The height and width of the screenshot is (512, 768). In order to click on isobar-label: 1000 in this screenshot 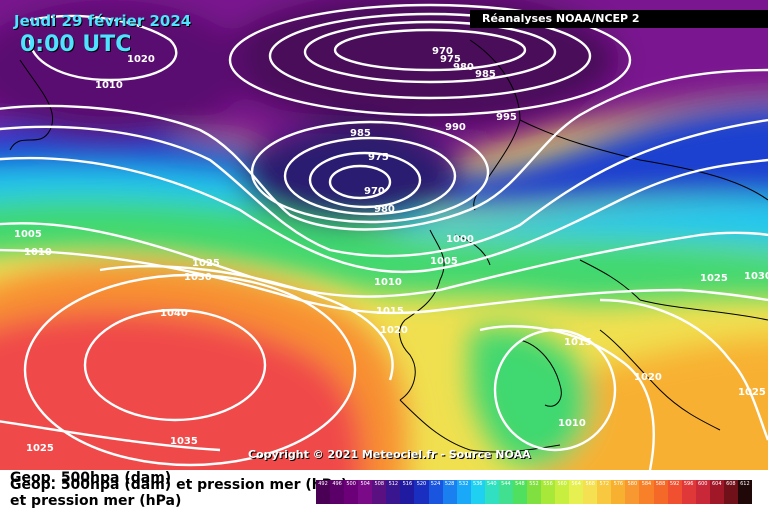, I will do `click(460, 239)`.